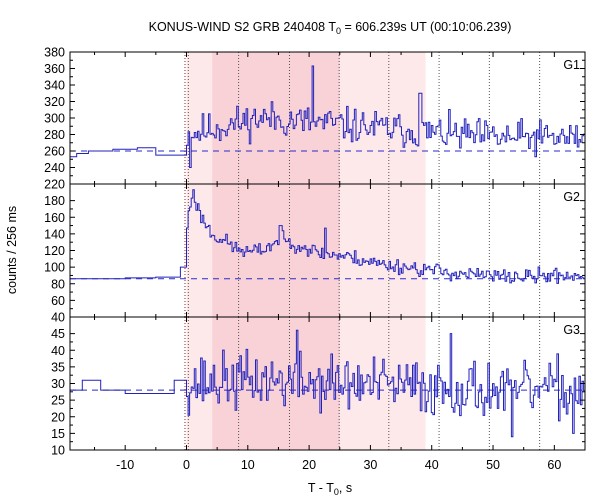 This screenshot has height=500, width=600. Describe the element at coordinates (58, 434) in the screenshot. I see `y-tick-label: 15` at that location.